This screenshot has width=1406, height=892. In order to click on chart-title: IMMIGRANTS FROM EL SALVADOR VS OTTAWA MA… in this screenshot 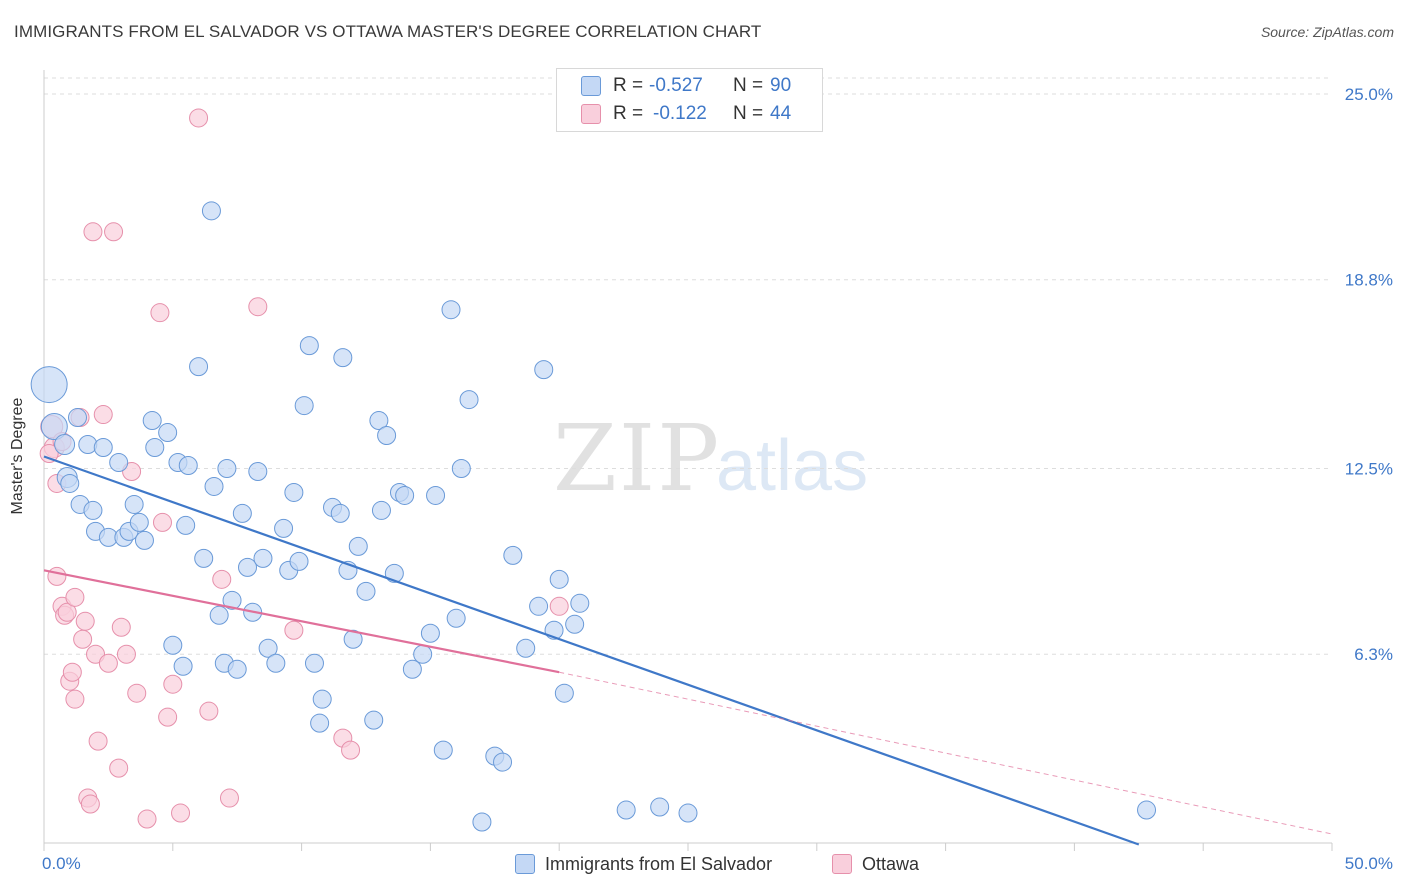, I will do `click(388, 31)`.